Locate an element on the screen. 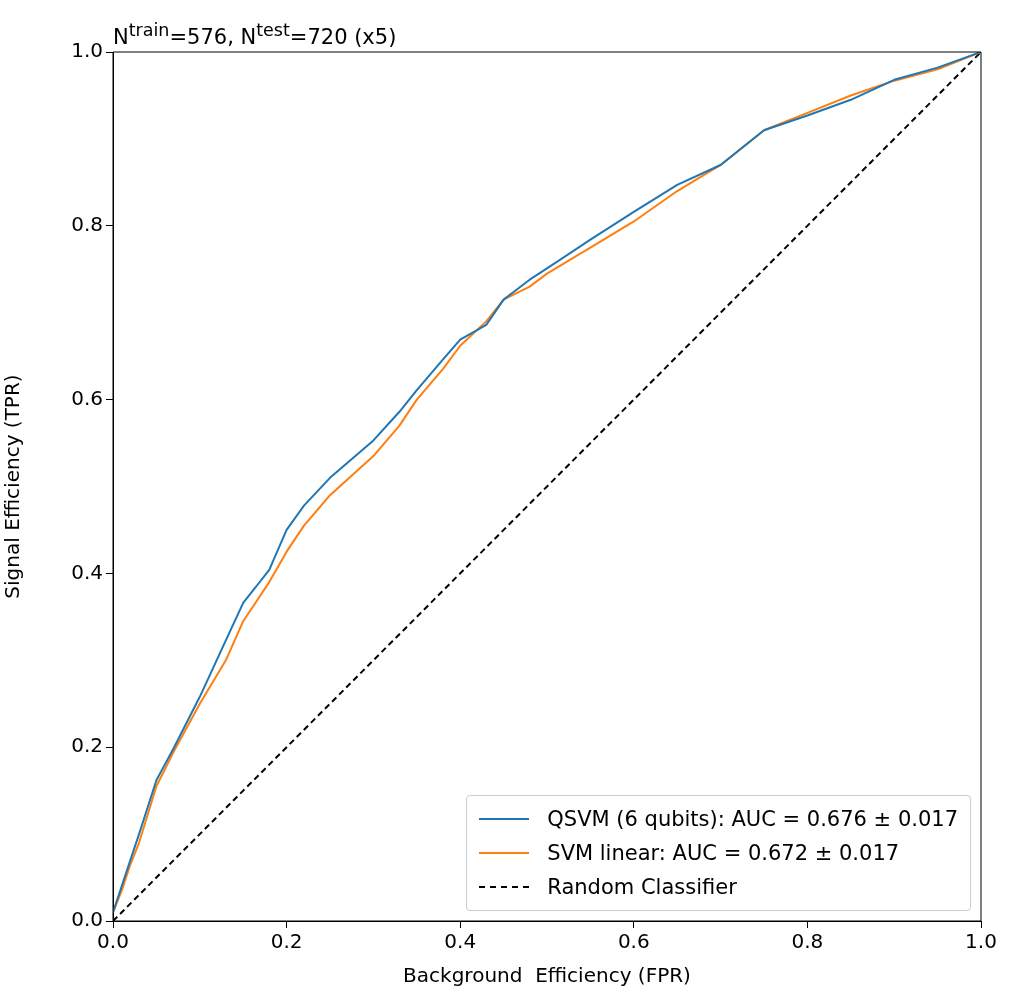  x-tick-label: 0.8 is located at coordinates (807, 941).